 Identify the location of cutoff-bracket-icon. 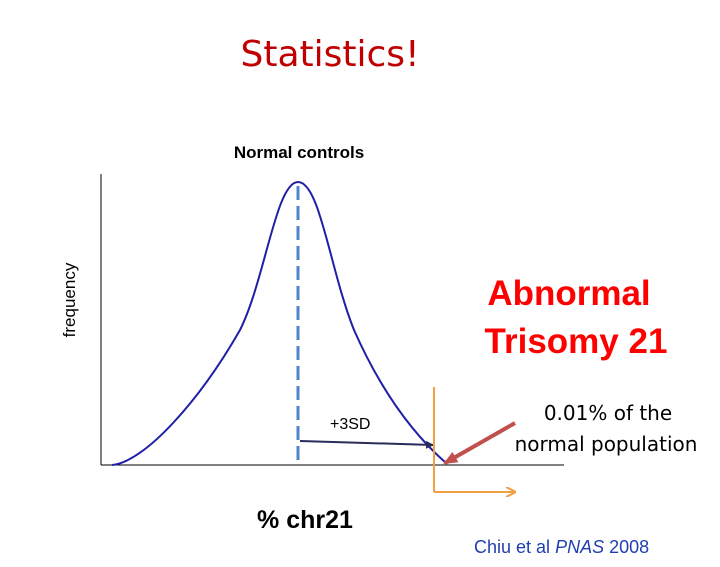
(474, 439).